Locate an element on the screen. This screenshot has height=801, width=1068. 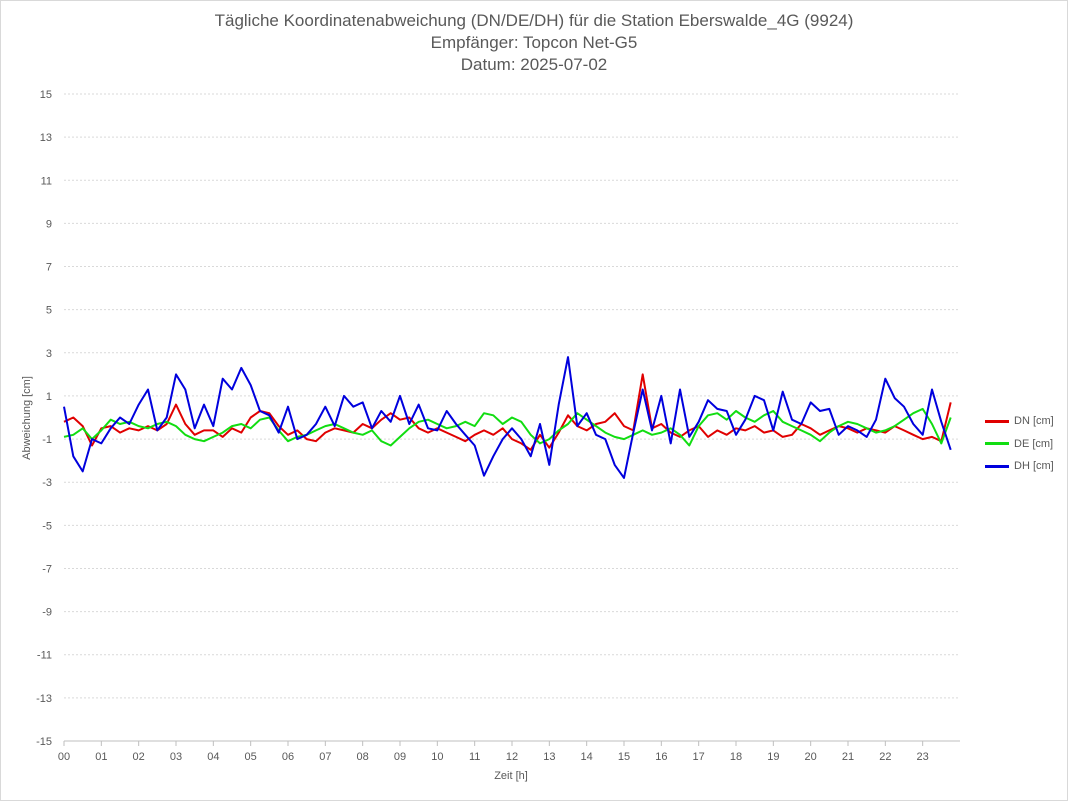
x-tick-label: 13 is located at coordinates (549, 757).